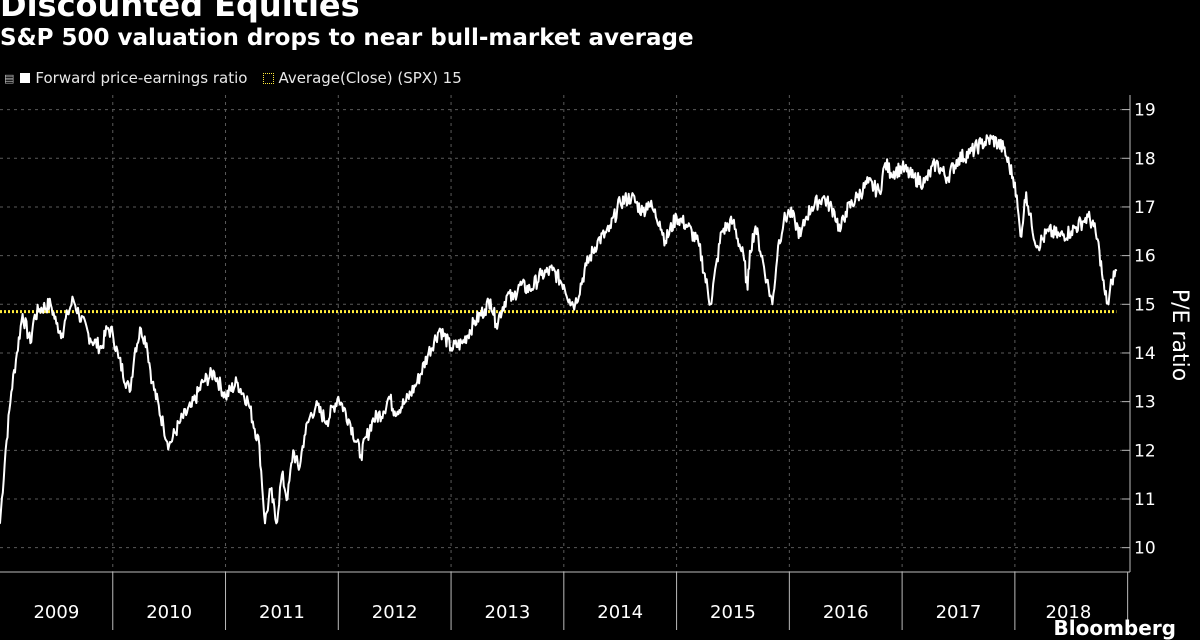 The height and width of the screenshot is (640, 1200). I want to click on legend-item-average: Average(Close) (SPX) 15, so click(362, 78).